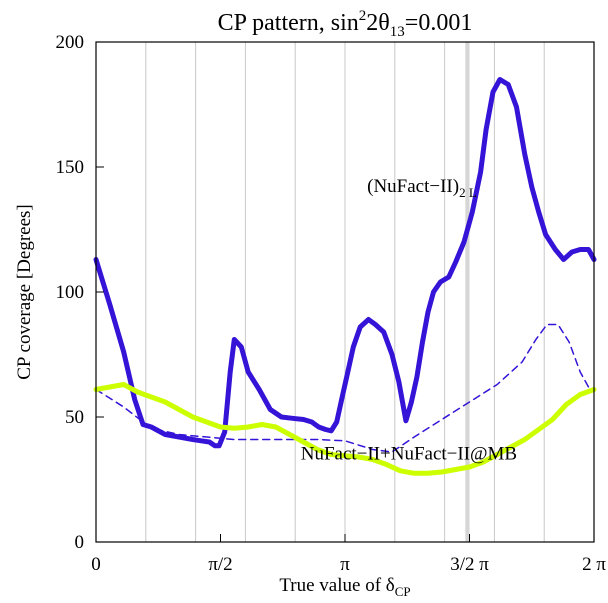 The image size is (608, 603). I want to click on x-tick-label-0: 0, so click(96, 564).